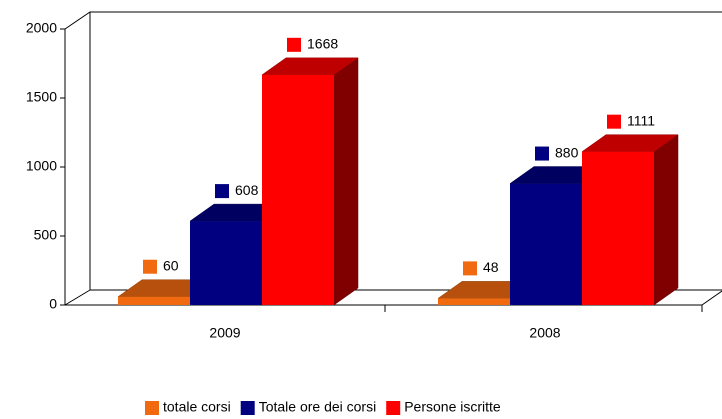 This screenshot has width=722, height=419. Describe the element at coordinates (171, 265) in the screenshot. I see `data-label: 60` at that location.